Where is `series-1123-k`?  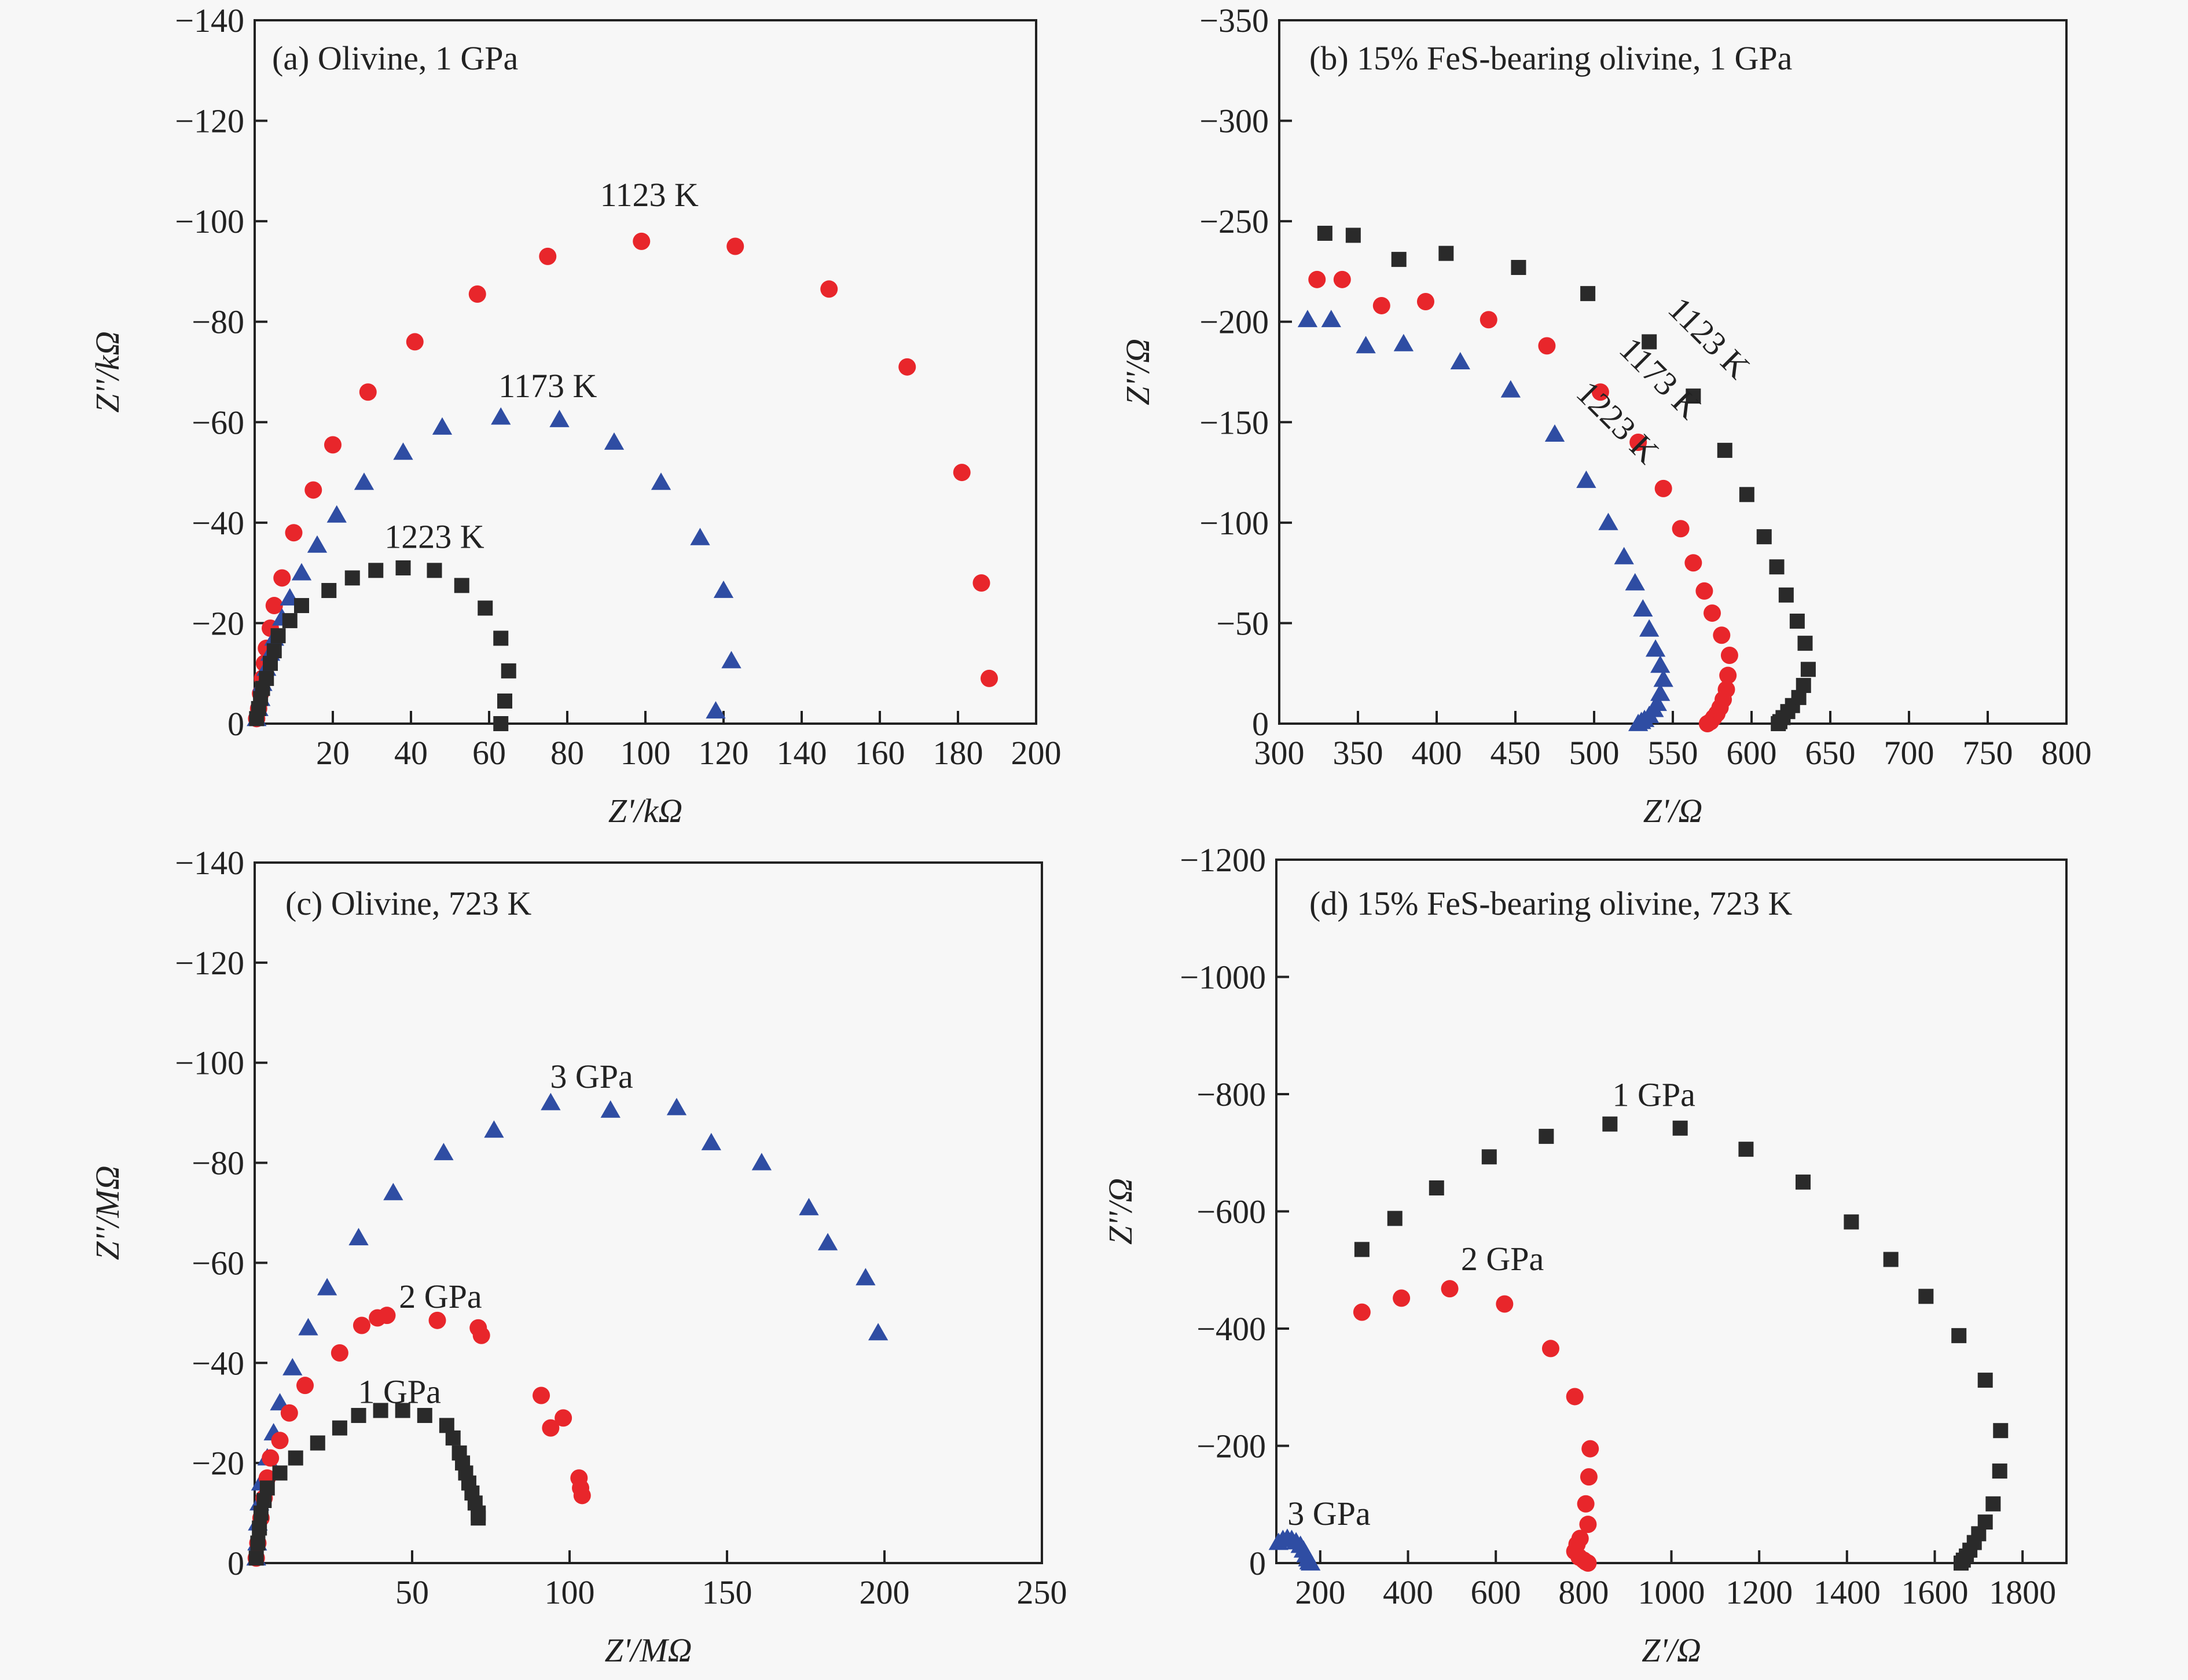
series-1123-k is located at coordinates (1566, 478).